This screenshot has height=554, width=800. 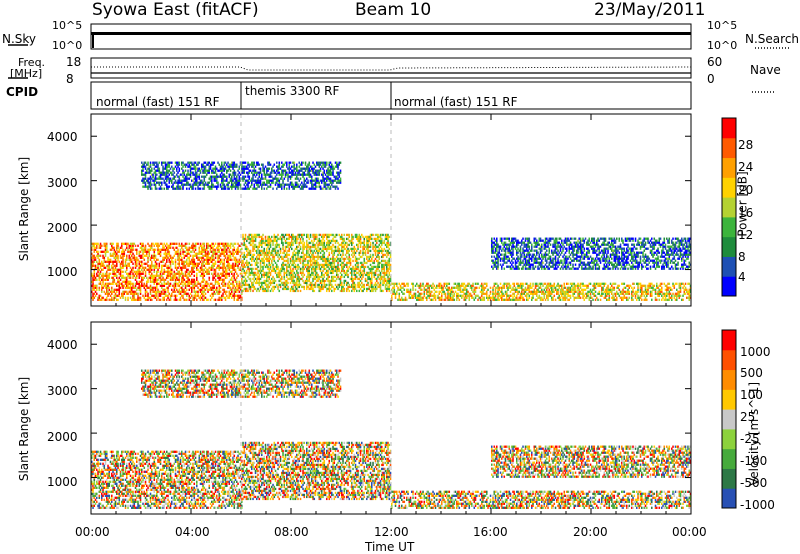 What do you see at coordinates (74, 62) in the screenshot?
I see `freq-tick-high: 18` at bounding box center [74, 62].